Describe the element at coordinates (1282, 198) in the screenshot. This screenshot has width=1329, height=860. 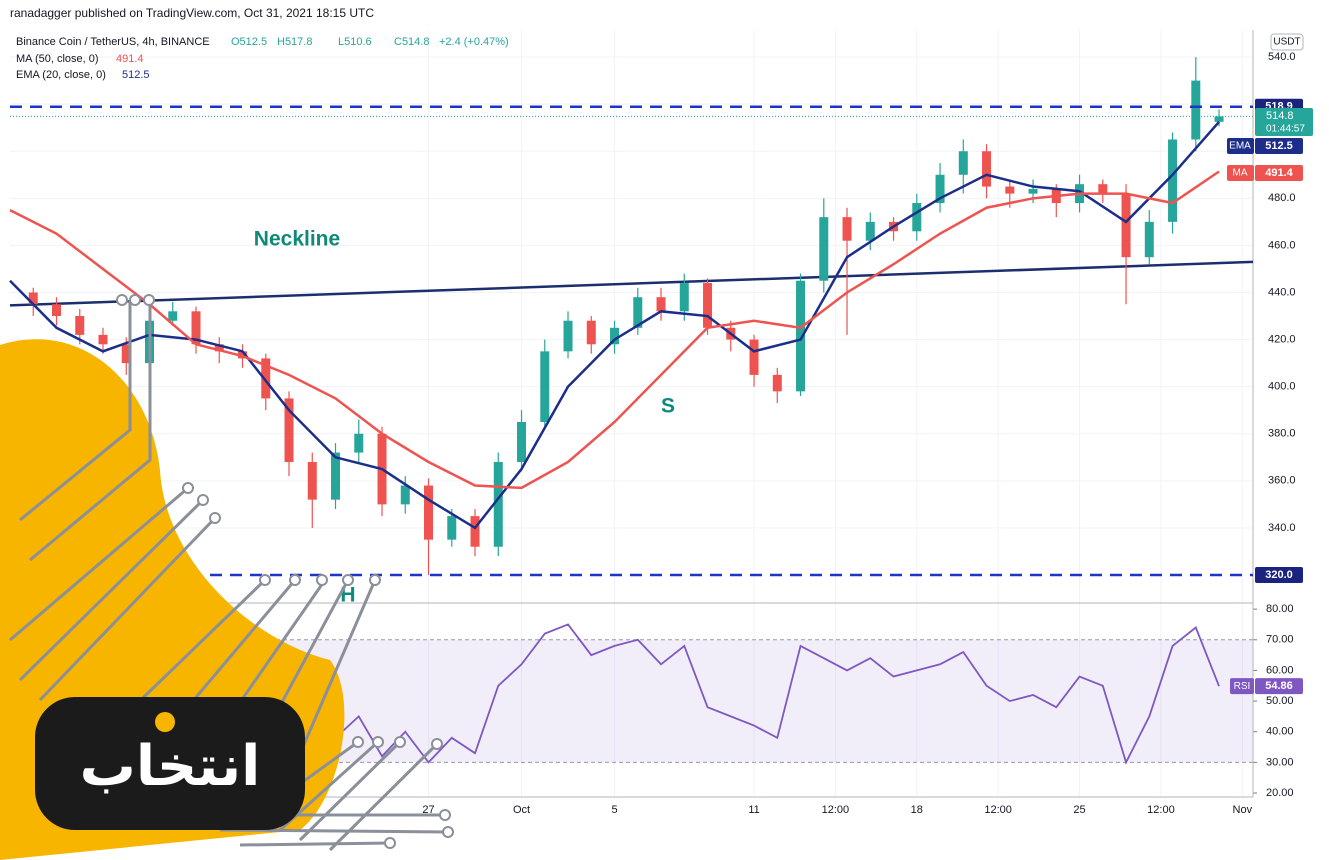
I see `y-tick-label: 480.0` at that location.